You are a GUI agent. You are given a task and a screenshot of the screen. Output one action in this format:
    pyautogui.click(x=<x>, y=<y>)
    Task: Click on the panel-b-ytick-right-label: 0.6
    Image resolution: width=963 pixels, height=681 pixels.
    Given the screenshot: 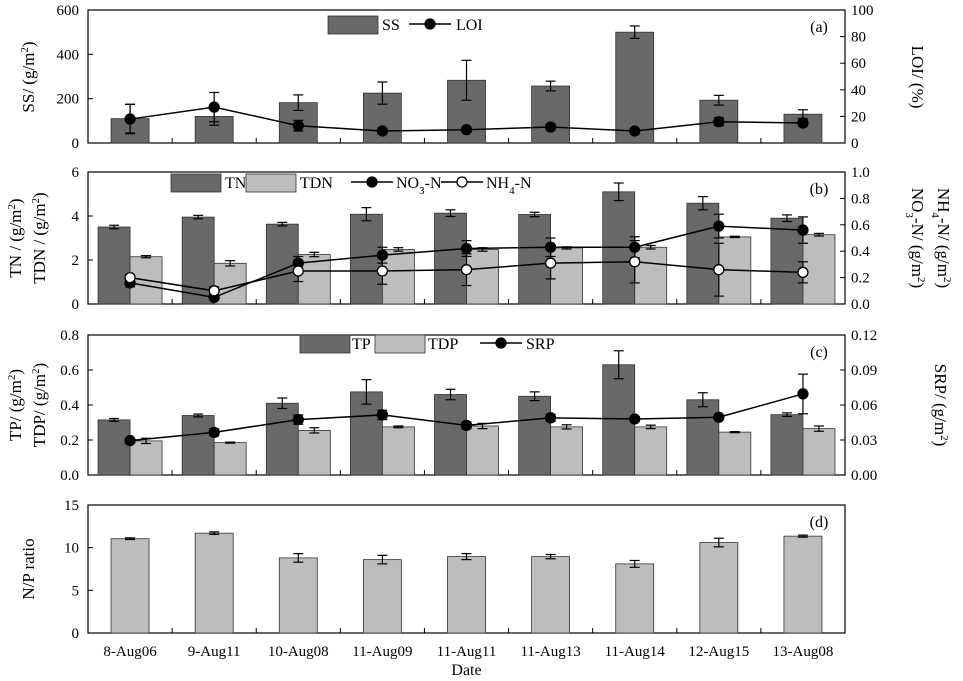 What is the action you would take?
    pyautogui.click(x=860, y=226)
    